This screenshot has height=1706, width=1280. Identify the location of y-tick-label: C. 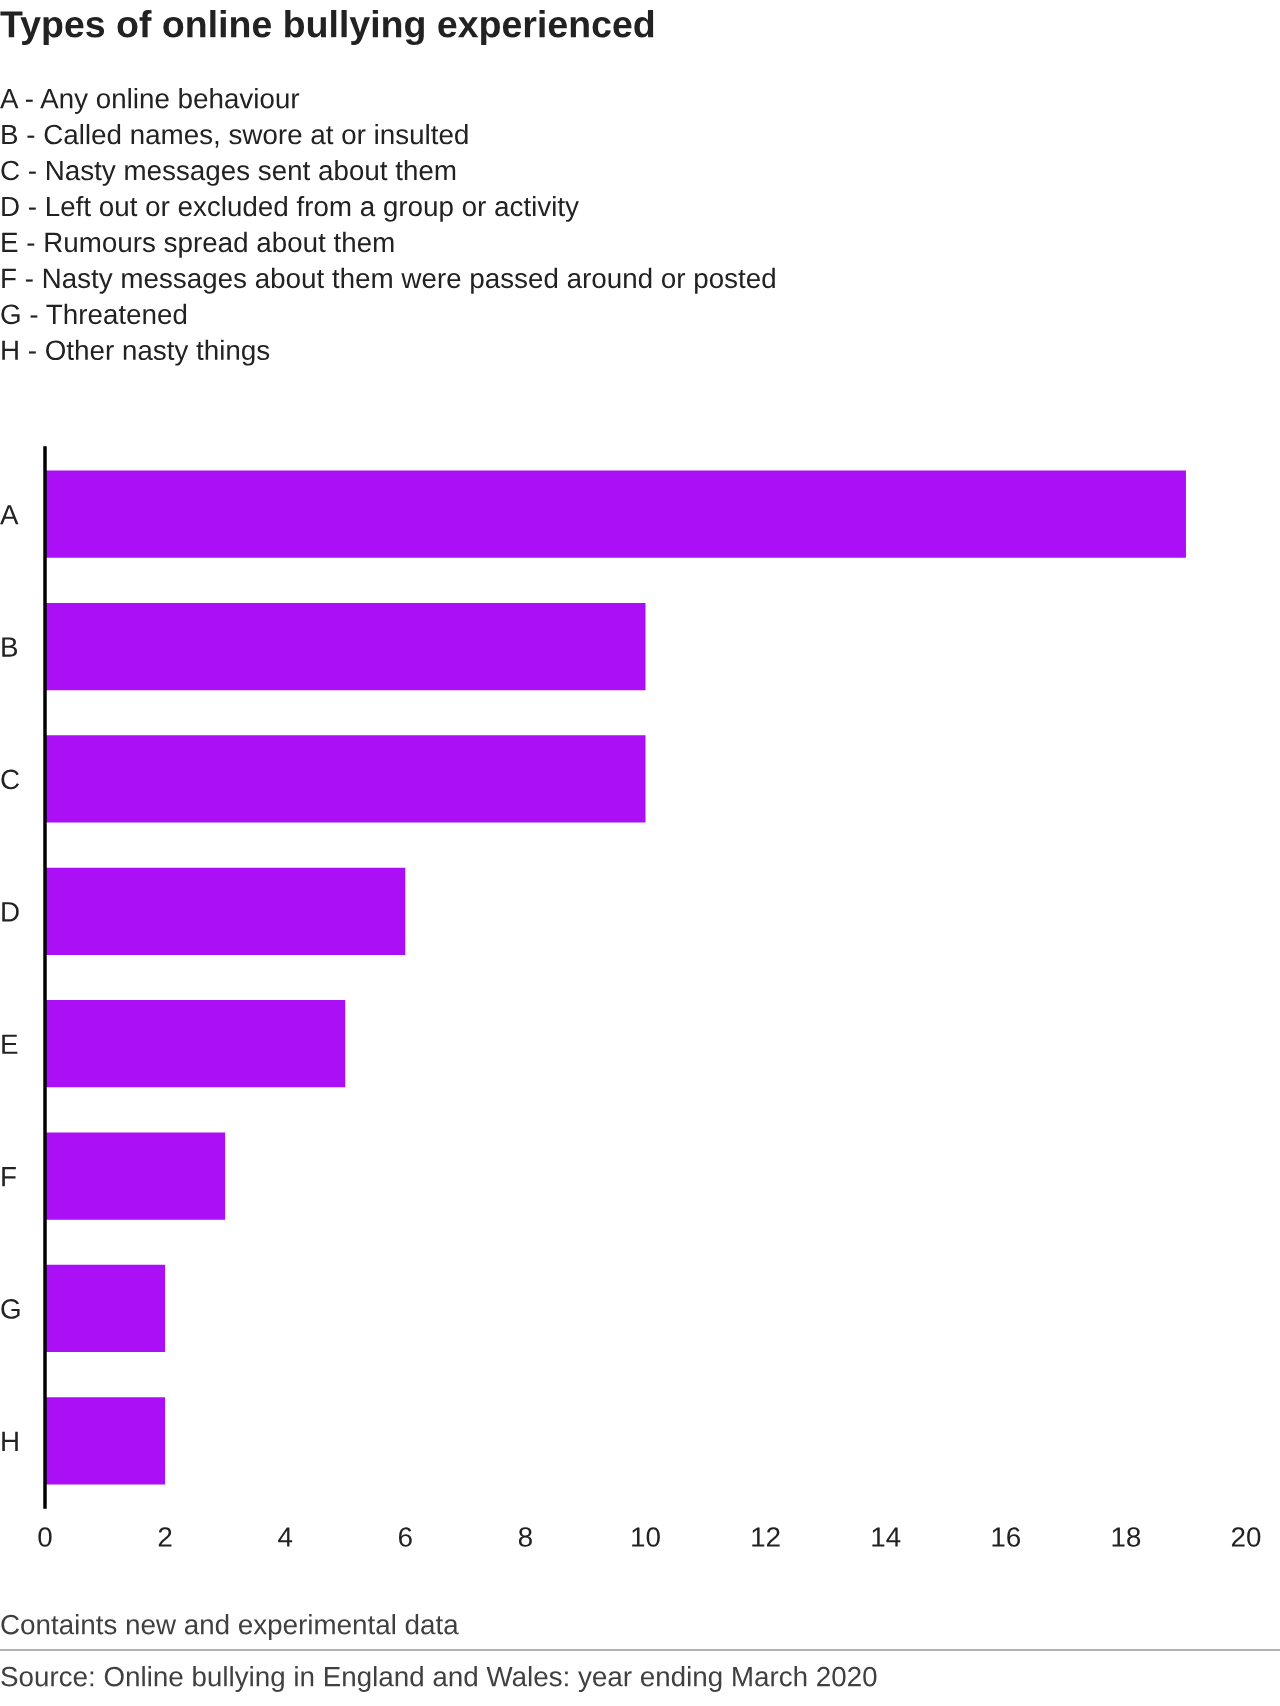
(10, 779).